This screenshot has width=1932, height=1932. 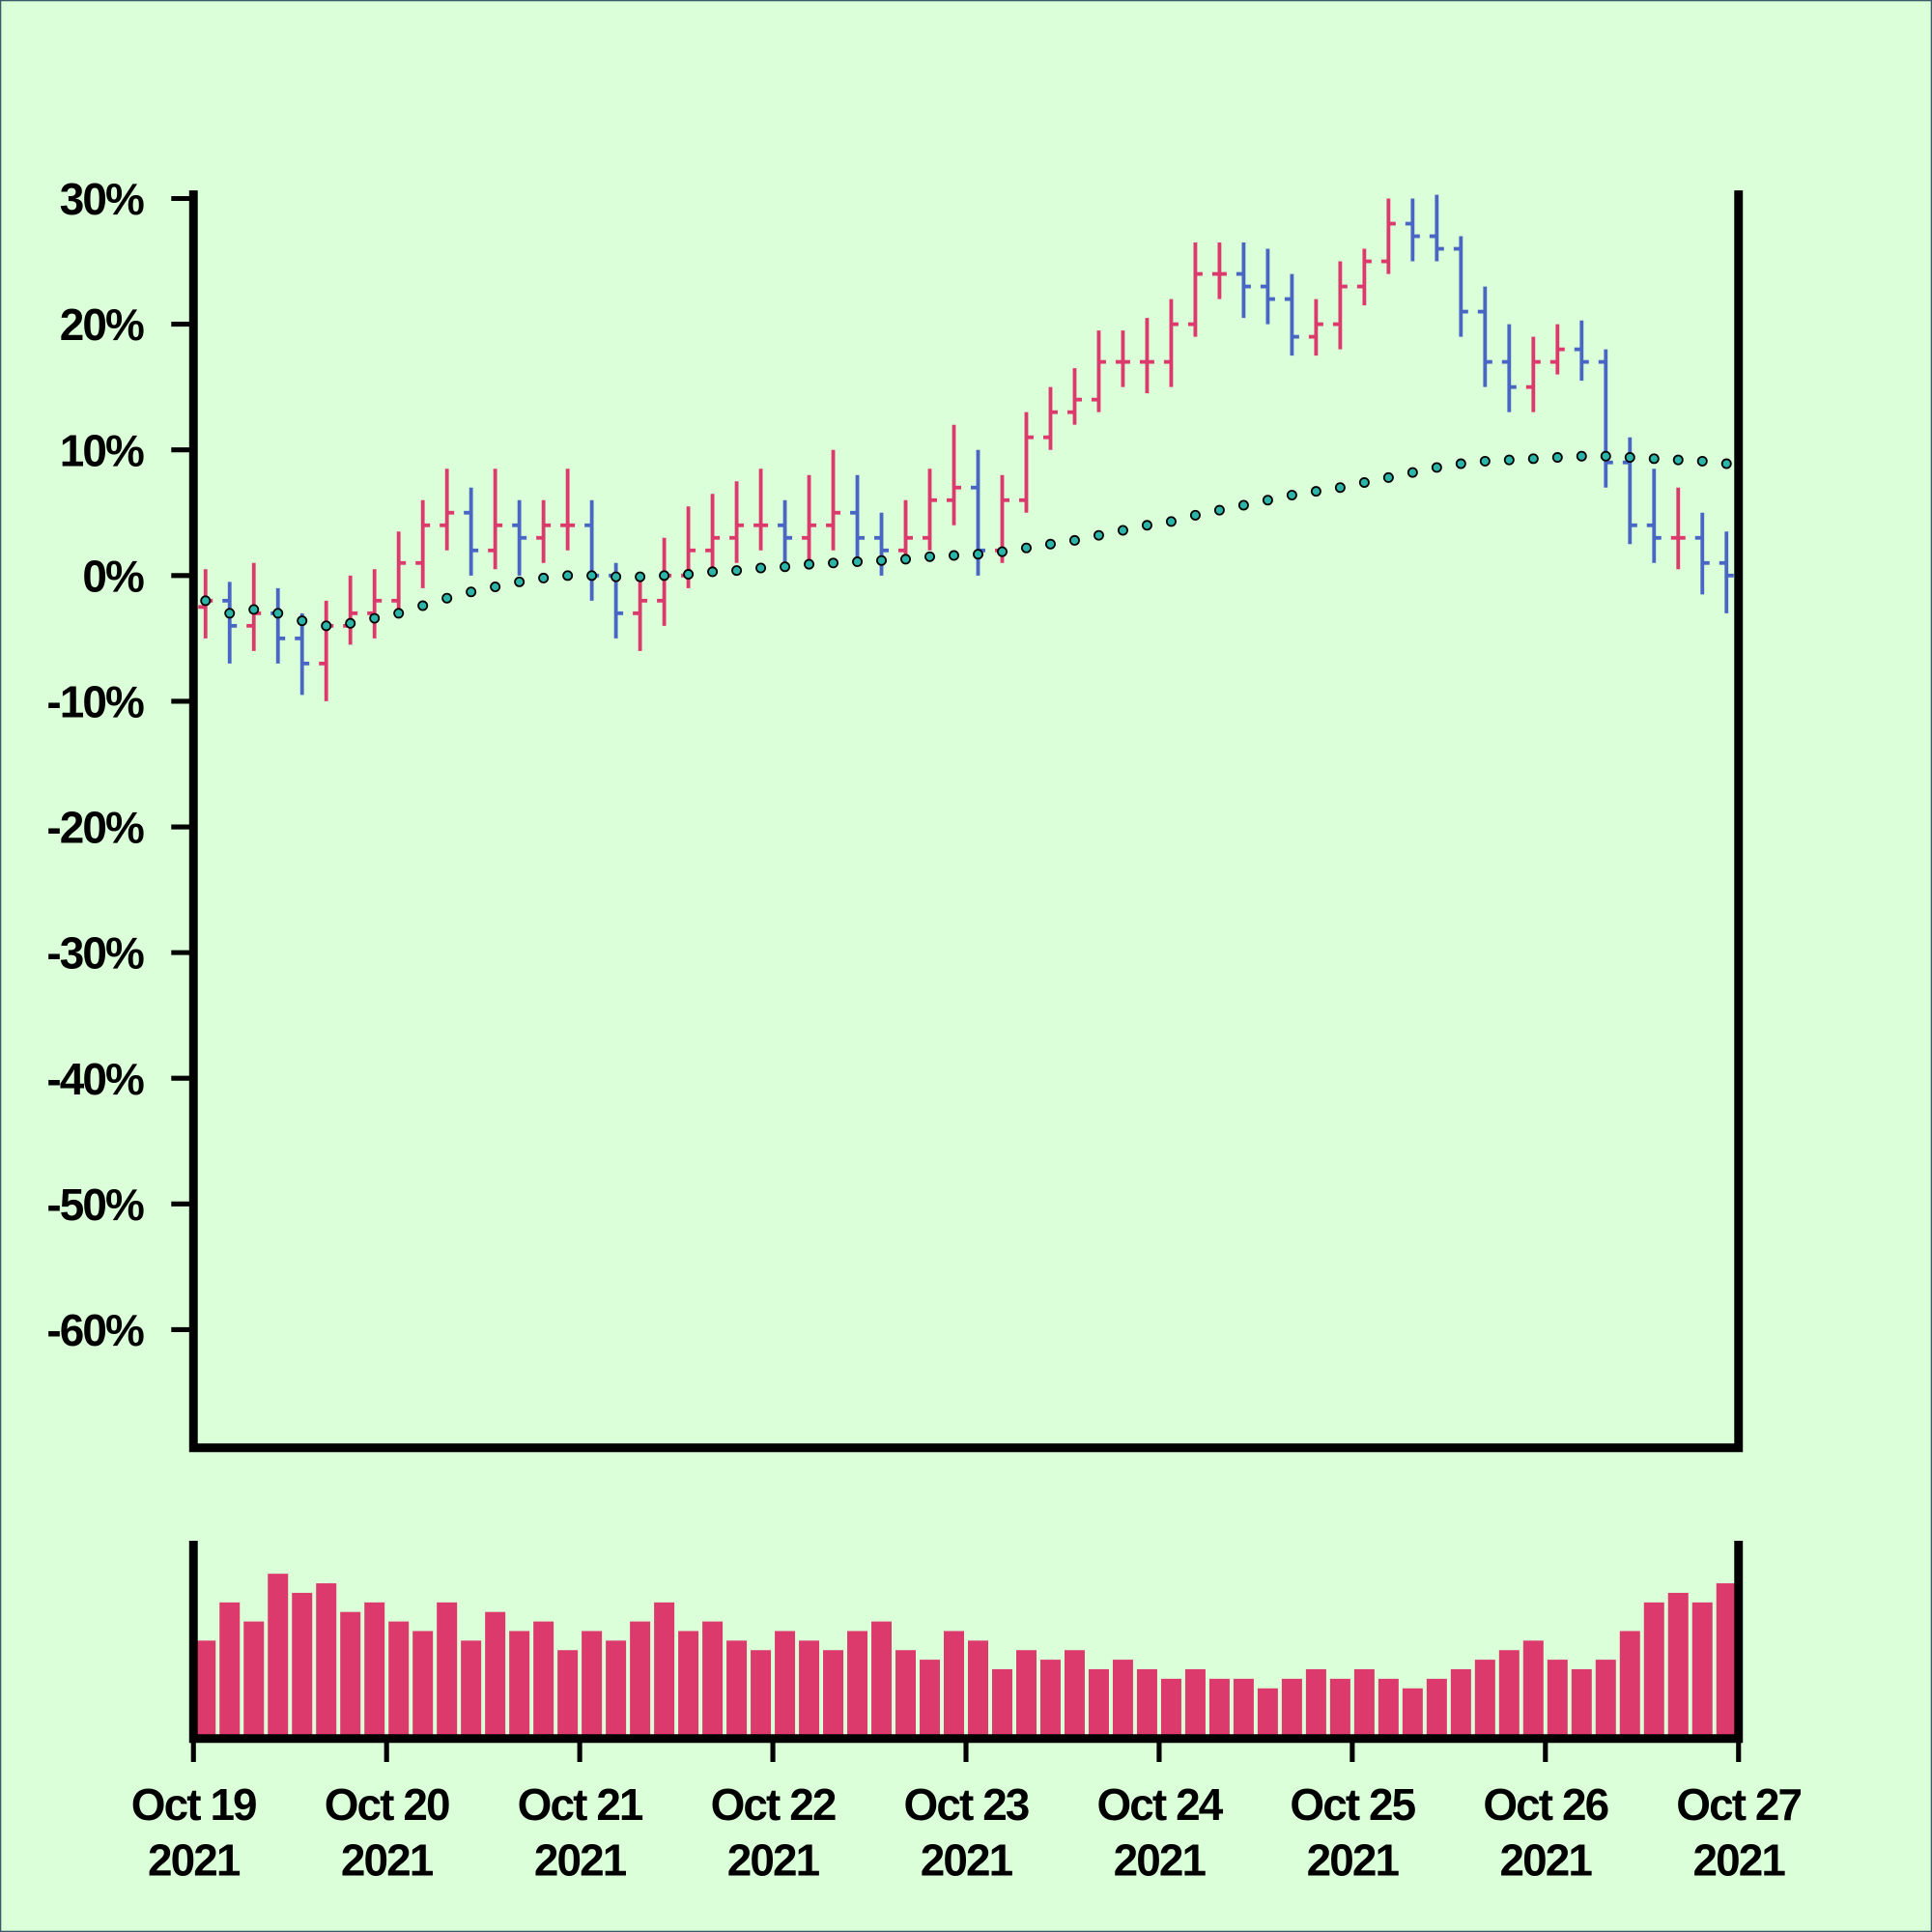 I want to click on y-tick-label: -50%, so click(x=95, y=1204).